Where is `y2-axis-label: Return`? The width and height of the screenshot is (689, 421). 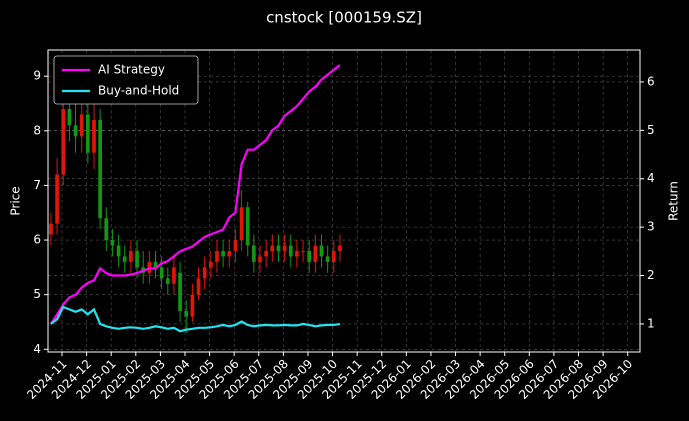 y2-axis-label: Return is located at coordinates (674, 201).